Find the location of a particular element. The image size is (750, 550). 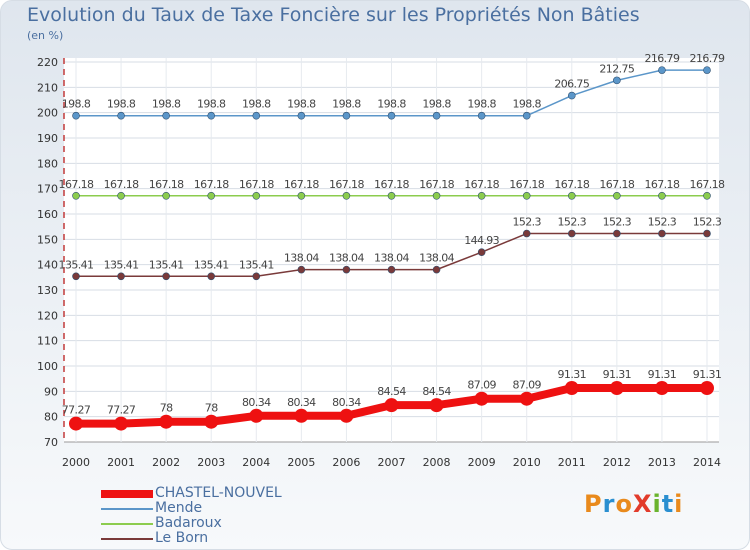

data-label-le-born: 144.93 is located at coordinates (481, 240).